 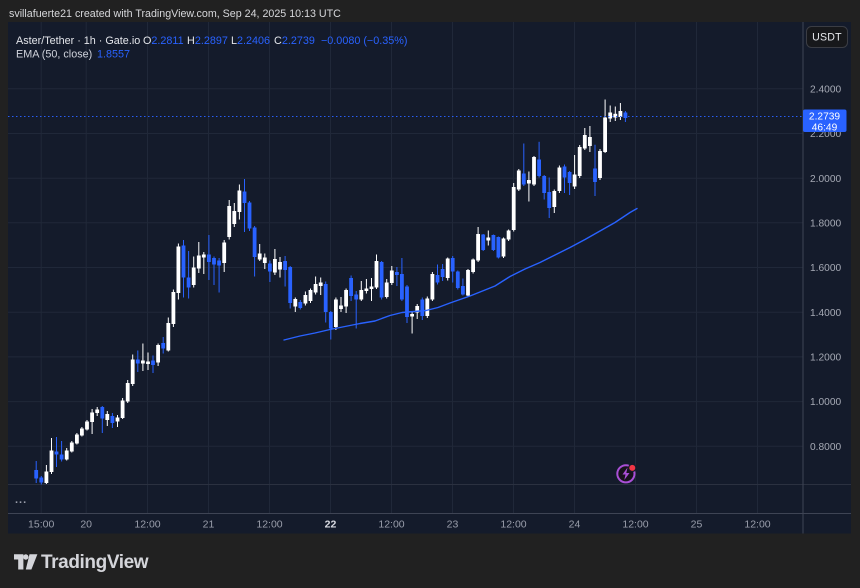 What do you see at coordinates (41, 525) in the screenshot?
I see `svg-text: 15:00` at bounding box center [41, 525].